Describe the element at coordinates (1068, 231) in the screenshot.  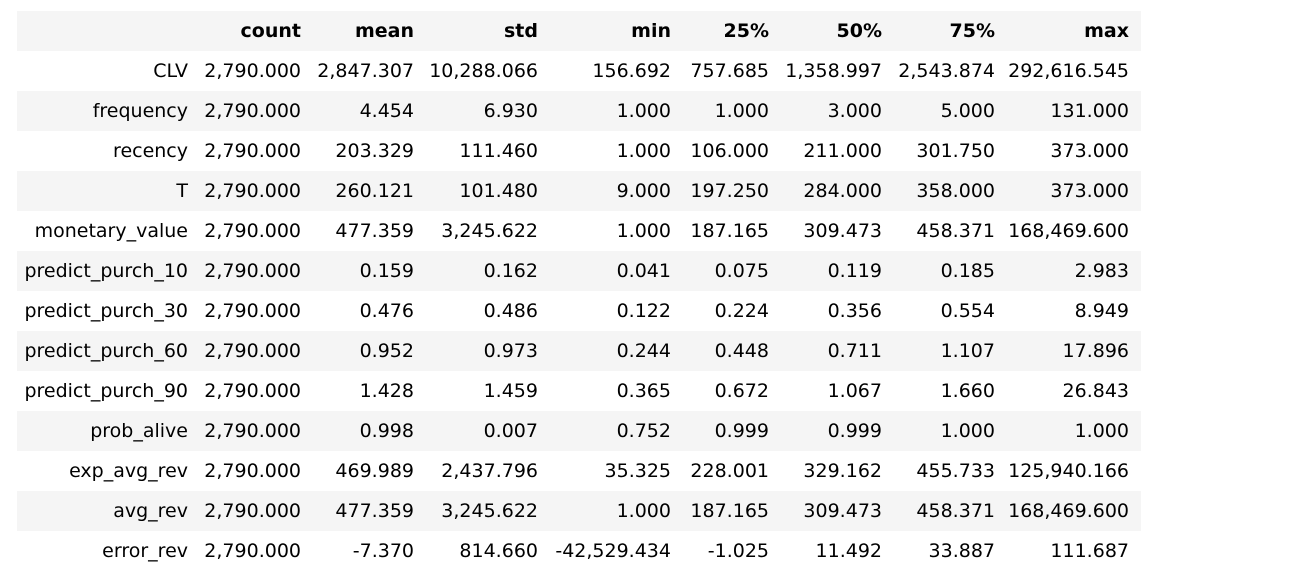
I see `cell-max: 168,469.600` at that location.